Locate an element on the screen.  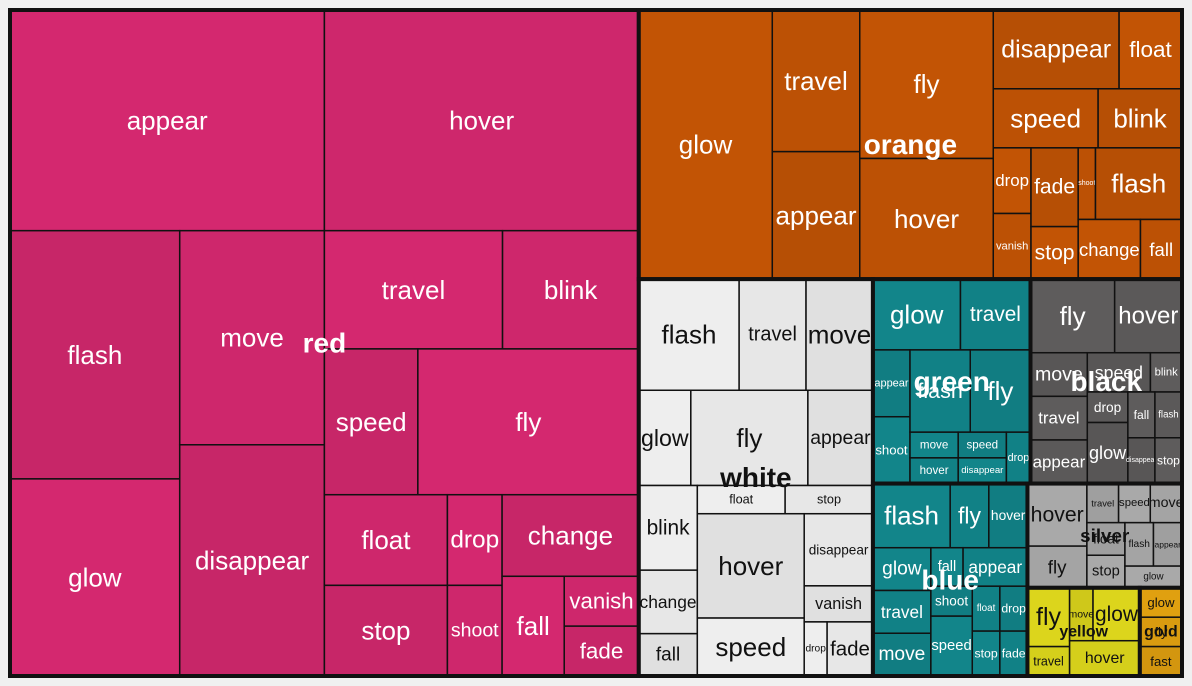
cell-red-move is located at coordinates (252, 337).